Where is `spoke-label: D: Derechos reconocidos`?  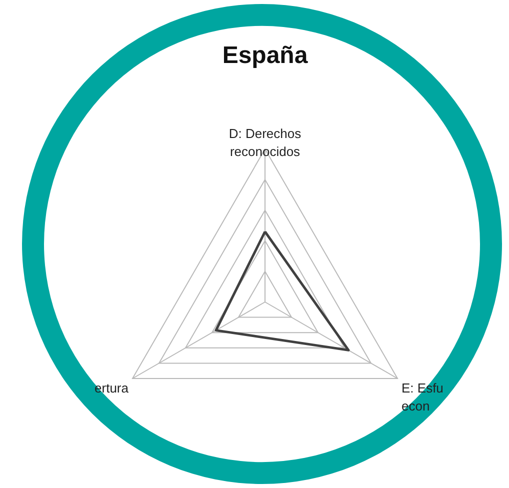 spoke-label: D: Derechos reconocidos is located at coordinates (265, 142).